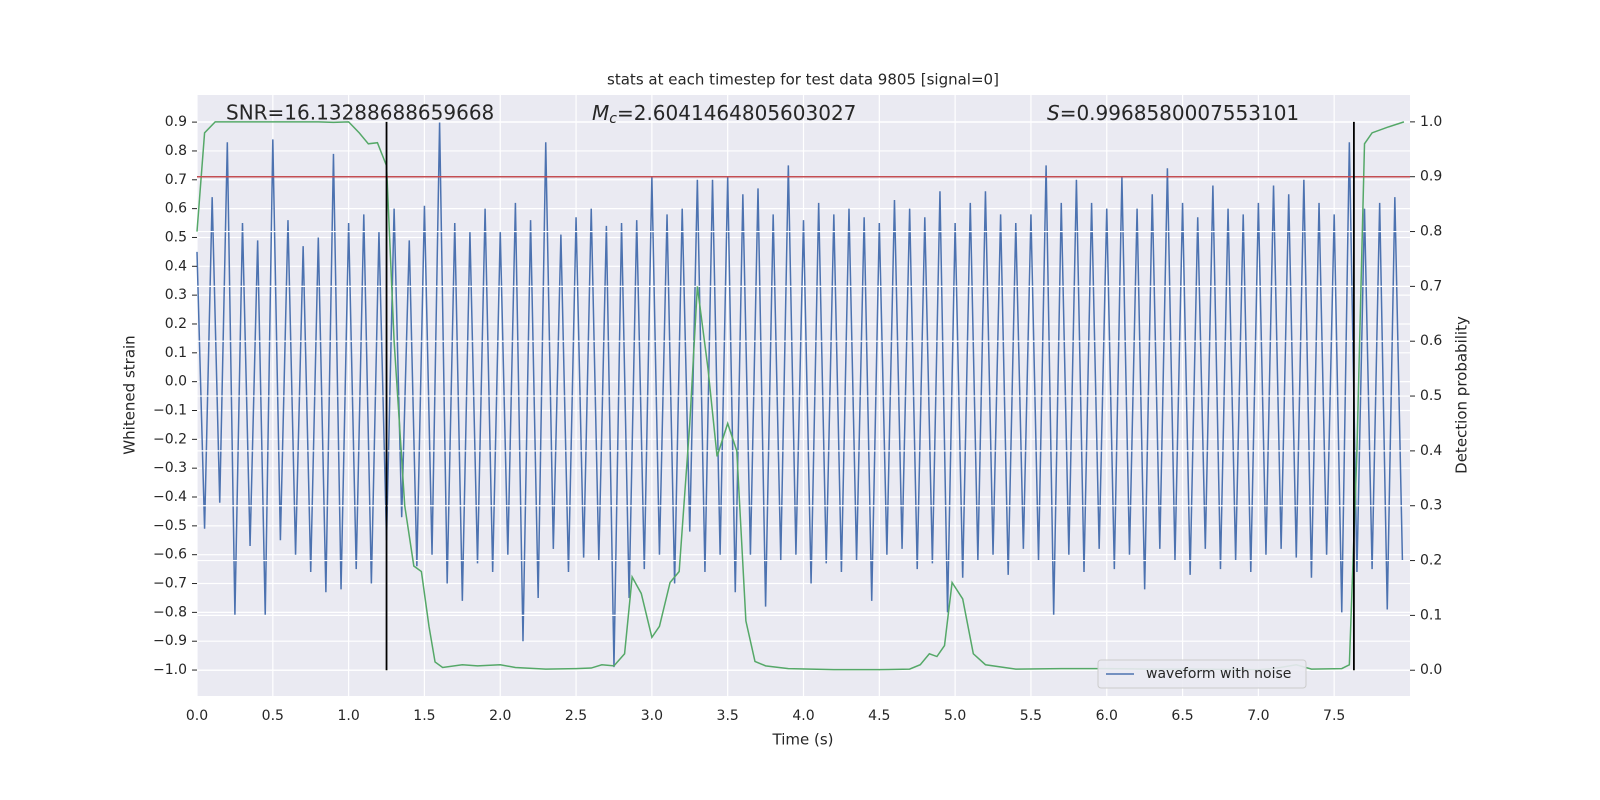  I want to click on y2-tick-label: 0.6, so click(1431, 341).